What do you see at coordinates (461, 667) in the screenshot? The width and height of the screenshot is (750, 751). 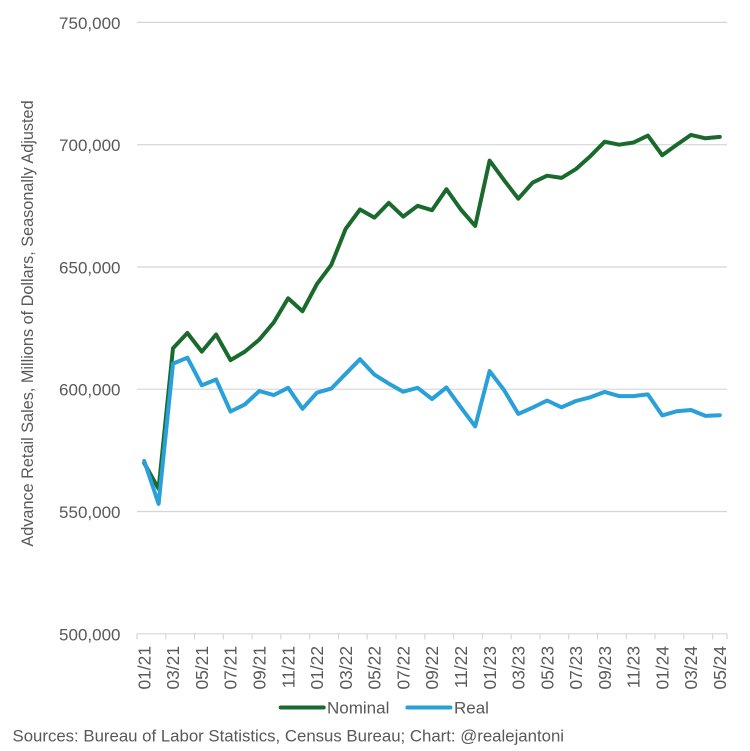 I see `svg-text: 11/22` at bounding box center [461, 667].